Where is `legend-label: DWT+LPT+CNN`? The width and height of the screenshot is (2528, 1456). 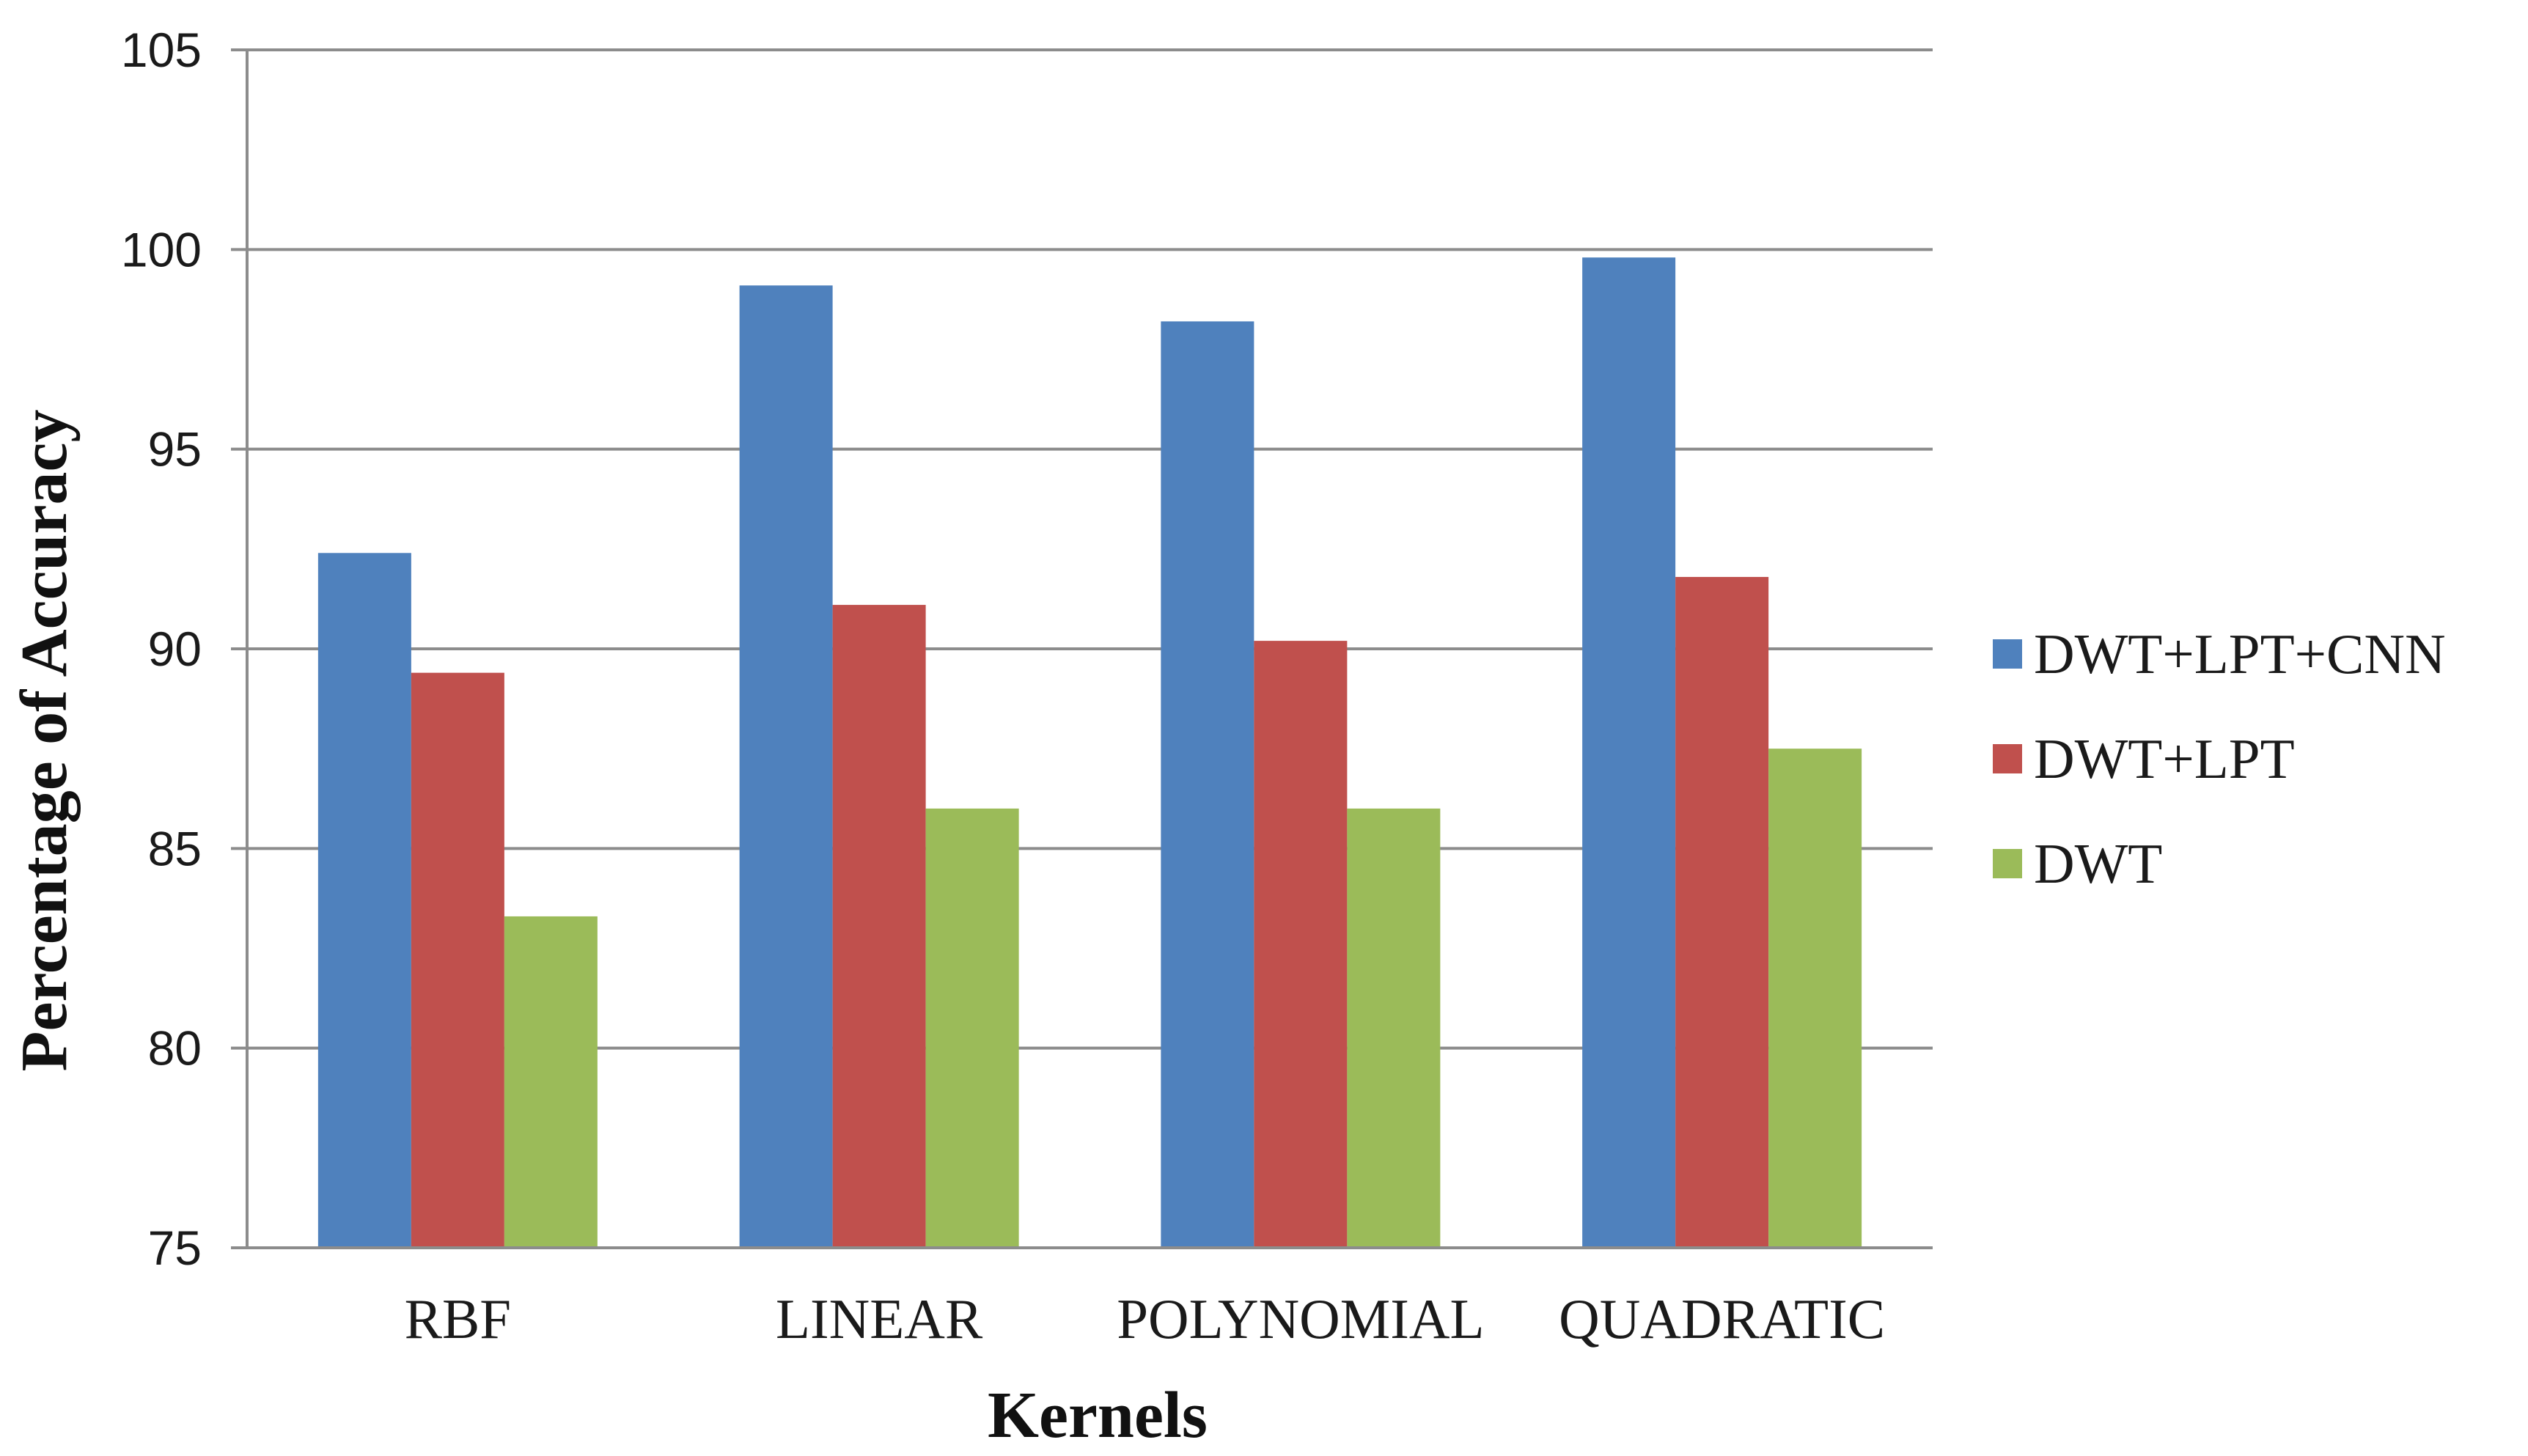 legend-label: DWT+LPT+CNN is located at coordinates (2240, 653).